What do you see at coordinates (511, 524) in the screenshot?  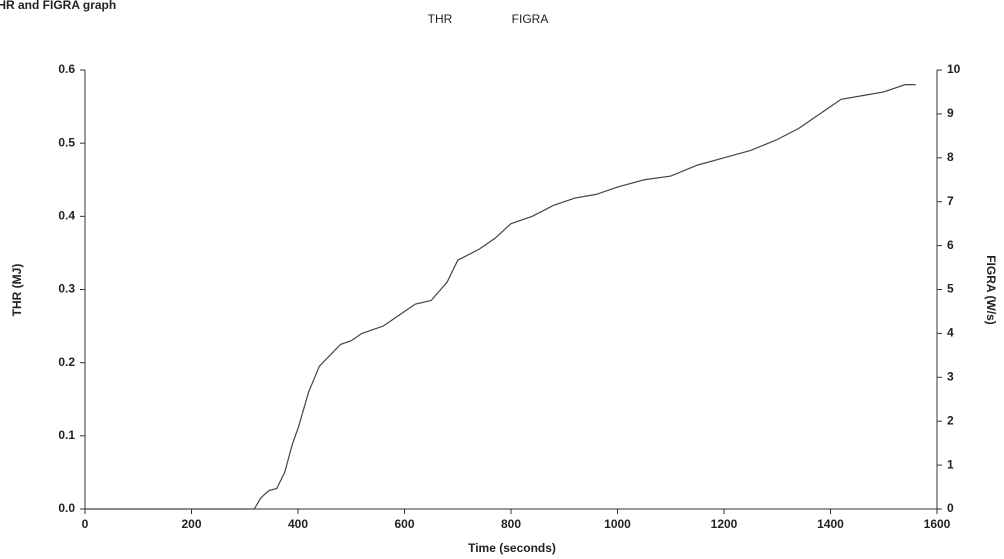 I see `x-tick-label: 800` at bounding box center [511, 524].